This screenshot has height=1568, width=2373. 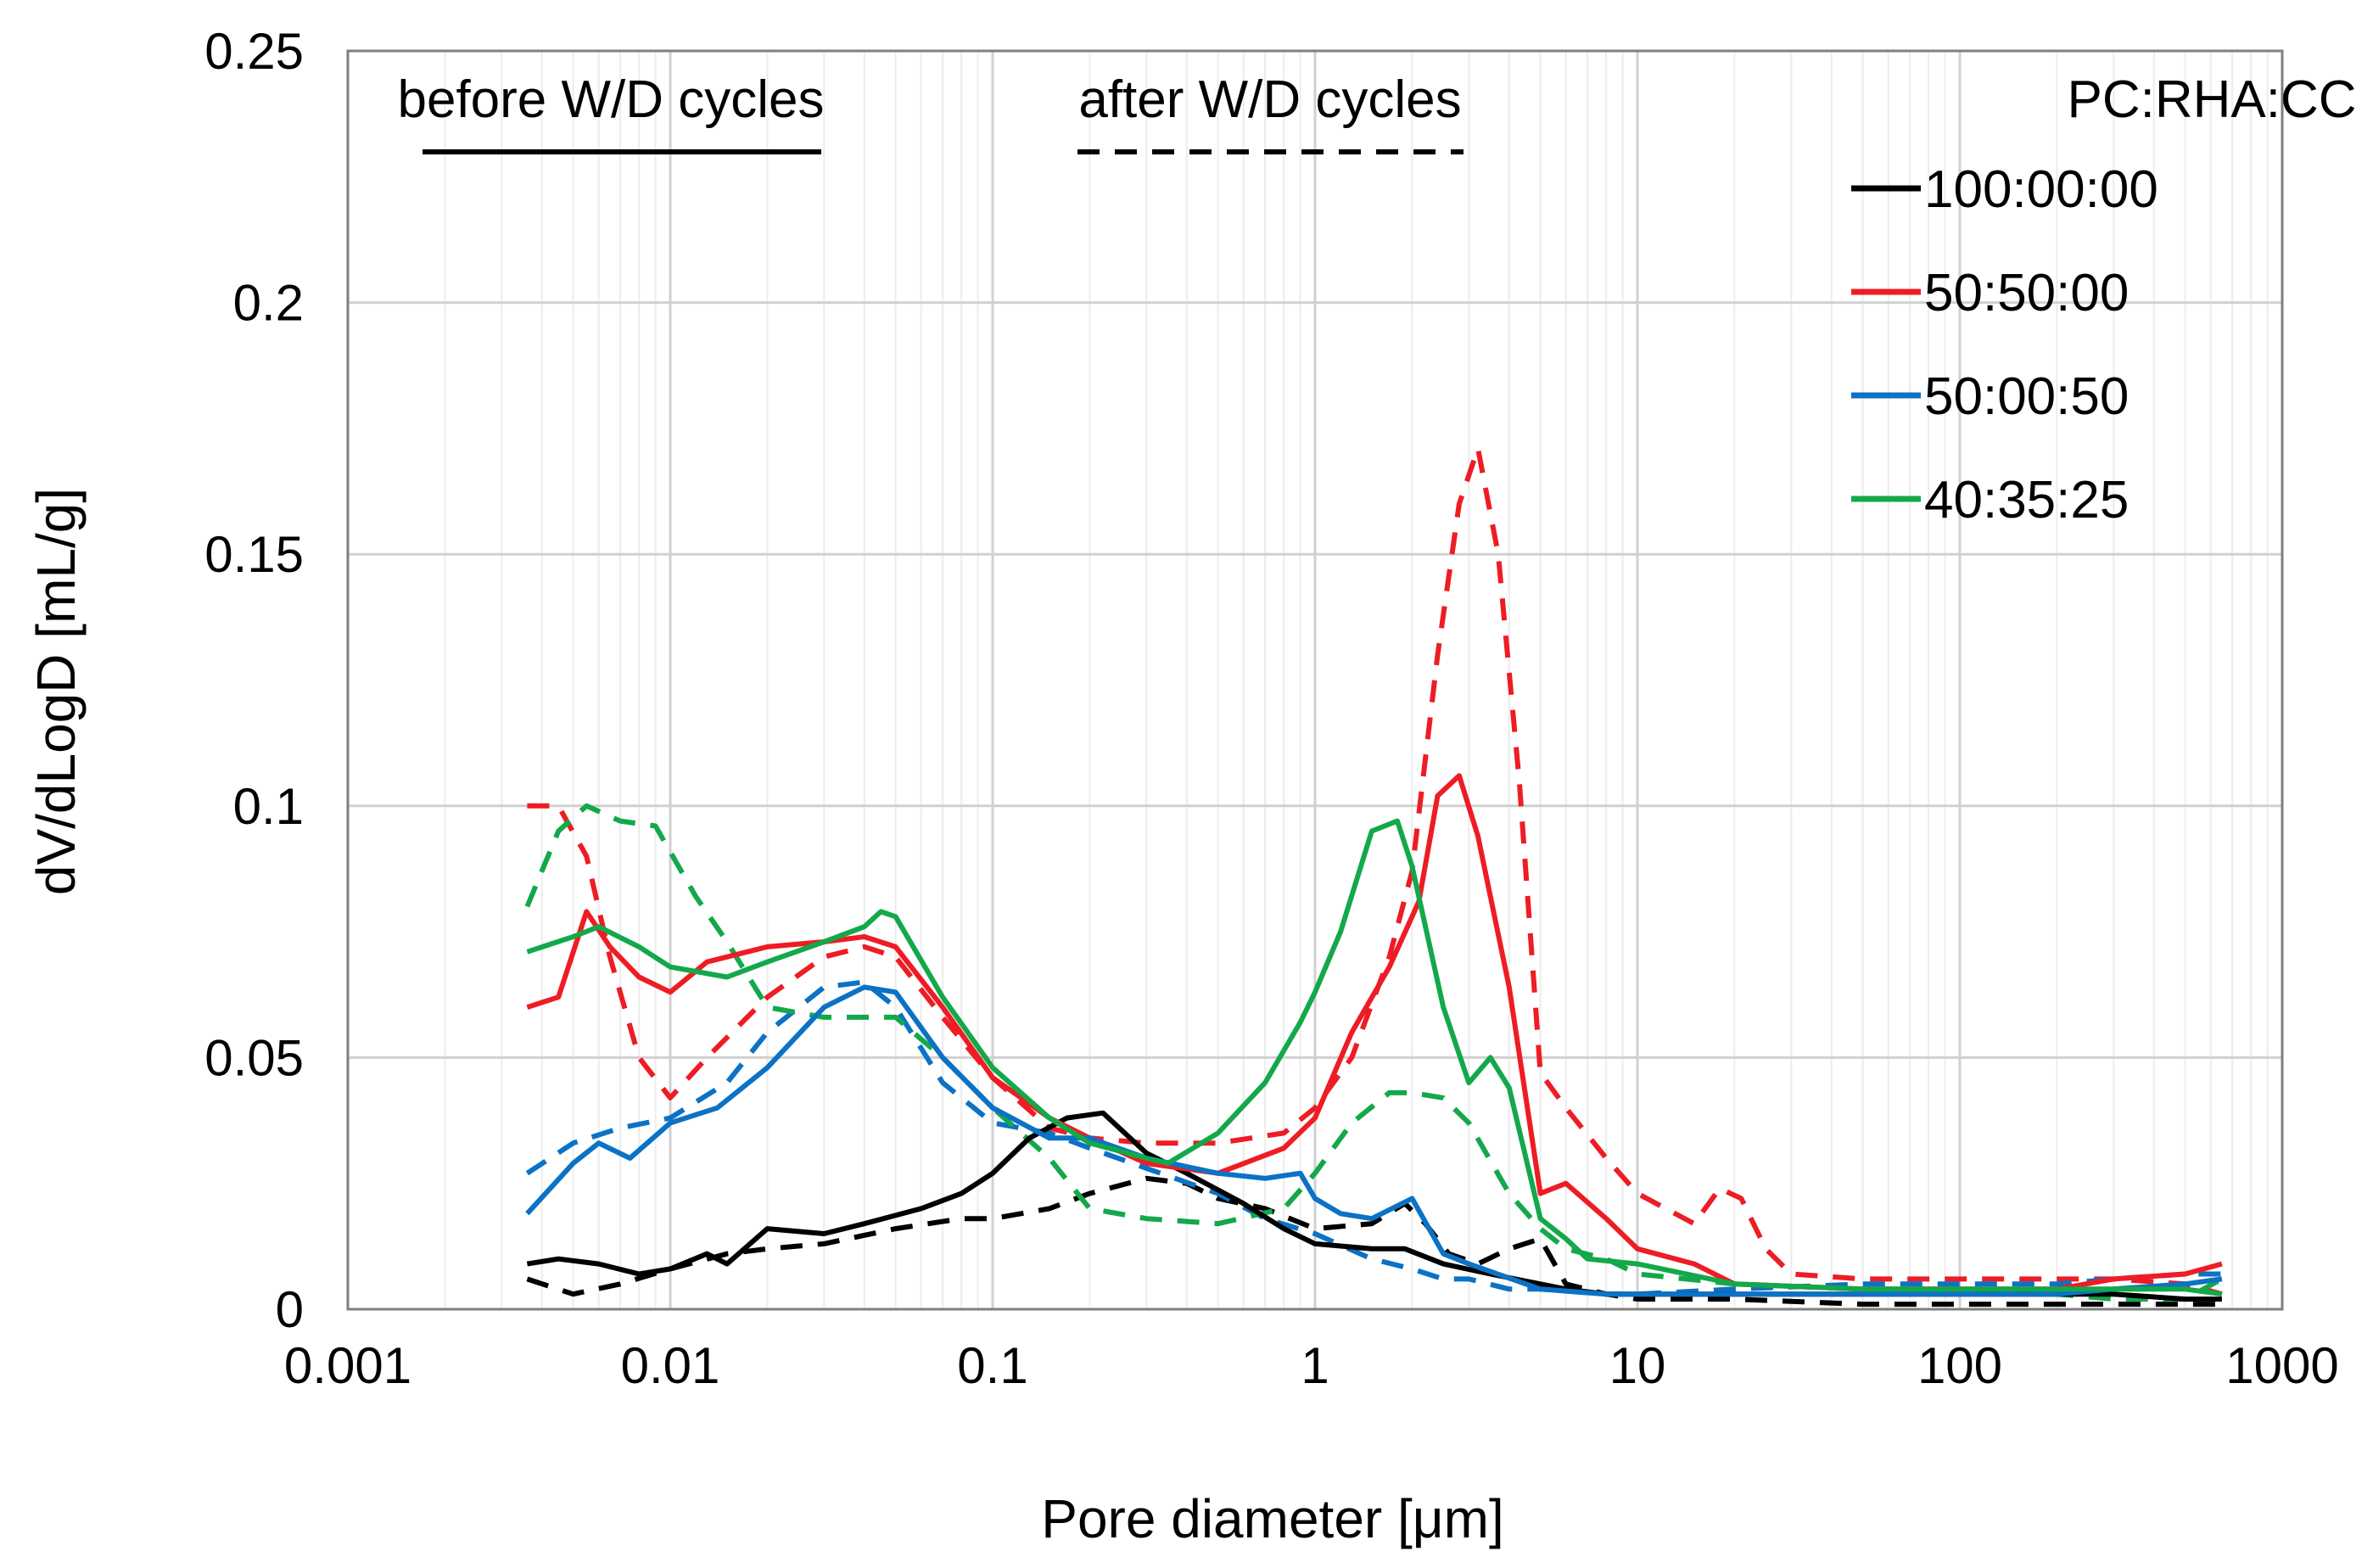 I want to click on legend-label: 50:00:50, so click(x=2026, y=396).